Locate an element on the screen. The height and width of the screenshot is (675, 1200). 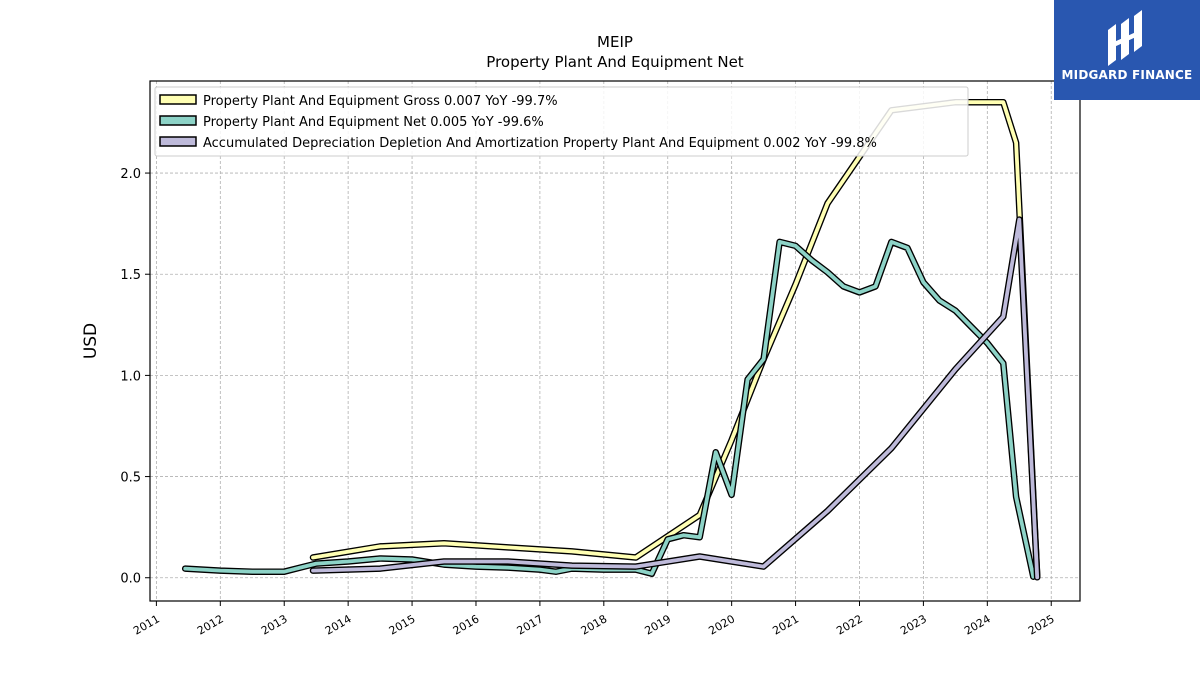
x-tick-label: 2024 is located at coordinates (977, 624).